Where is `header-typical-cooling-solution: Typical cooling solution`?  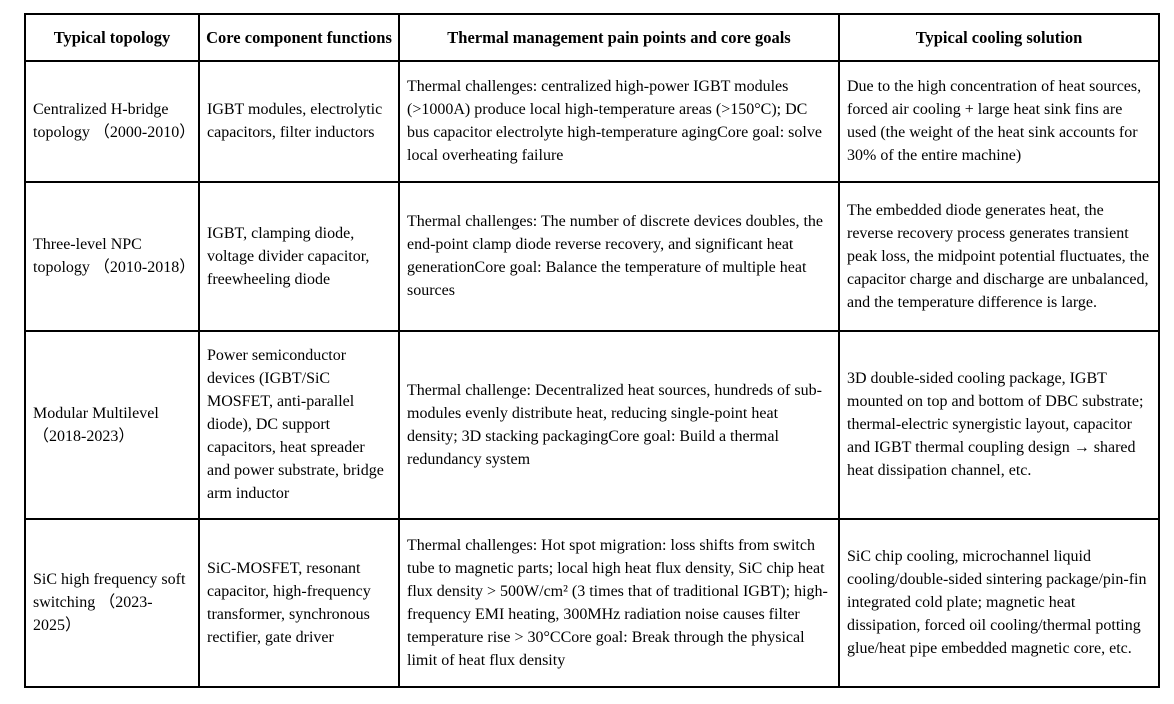 header-typical-cooling-solution: Typical cooling solution is located at coordinates (999, 37).